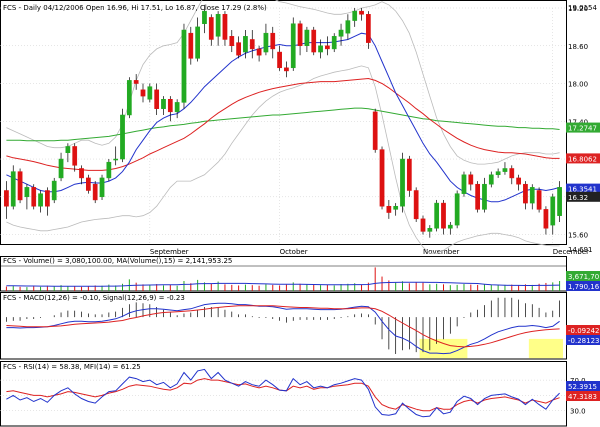 The width and height of the screenshot is (600, 427). What do you see at coordinates (584, 287) in the screenshot?
I see `volume-value-tag-text: 1,790,16` at bounding box center [584, 287].